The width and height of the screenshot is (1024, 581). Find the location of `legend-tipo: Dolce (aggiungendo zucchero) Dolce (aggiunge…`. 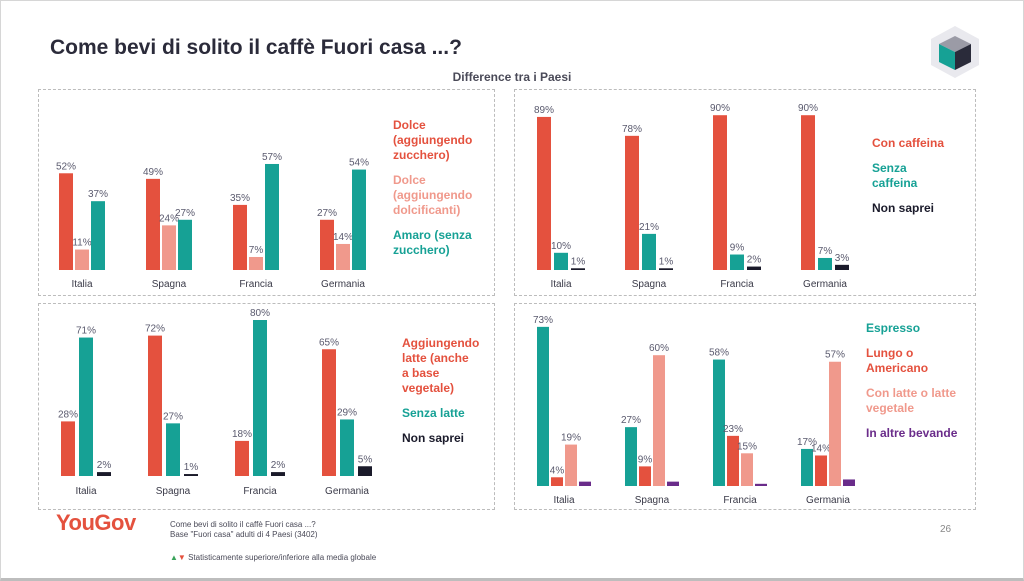

legend-tipo: Dolce (aggiungendo zucchero) Dolce (aggiunge… is located at coordinates (444, 193).